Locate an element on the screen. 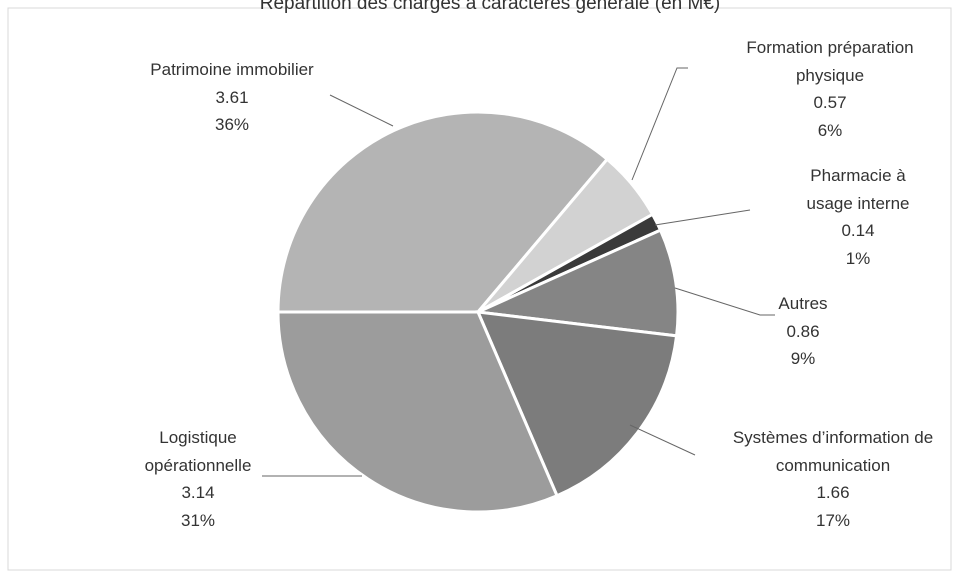 Image resolution: width=959 pixels, height=574 pixels. slice-label: Autres 0.86 9% is located at coordinates (803, 331).